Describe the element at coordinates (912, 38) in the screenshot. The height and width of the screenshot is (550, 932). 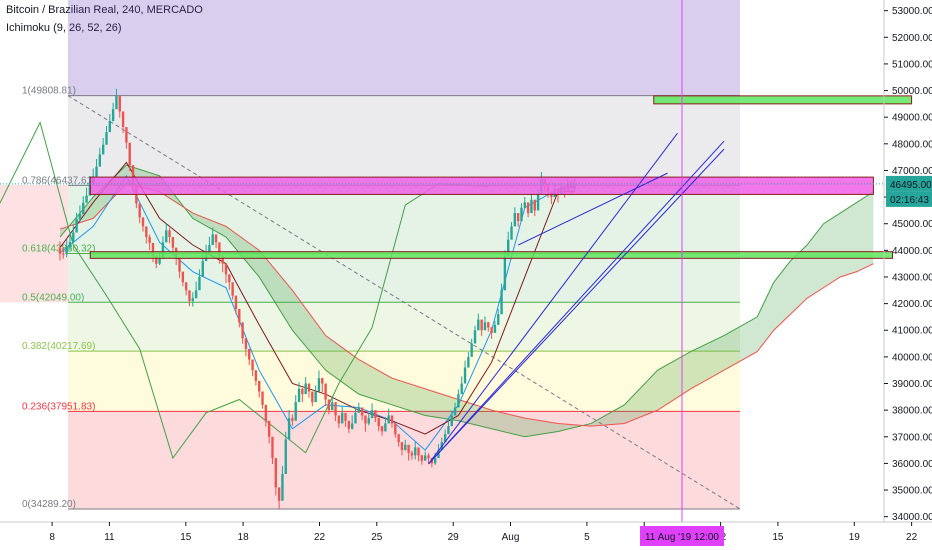
I see `price-tick-label: 52000.00` at that location.